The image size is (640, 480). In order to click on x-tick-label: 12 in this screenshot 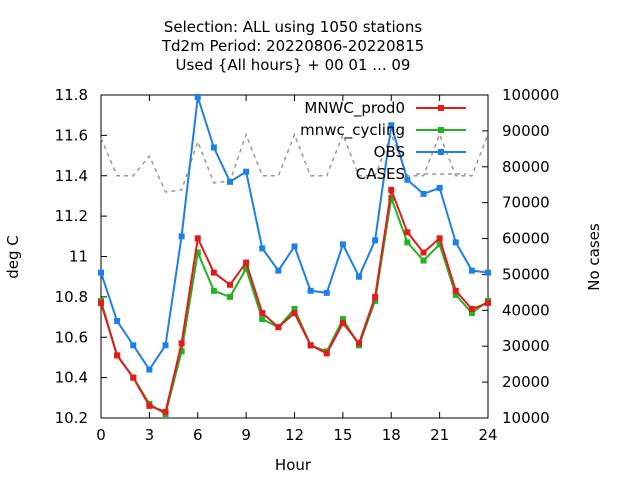, I will do `click(294, 435)`.